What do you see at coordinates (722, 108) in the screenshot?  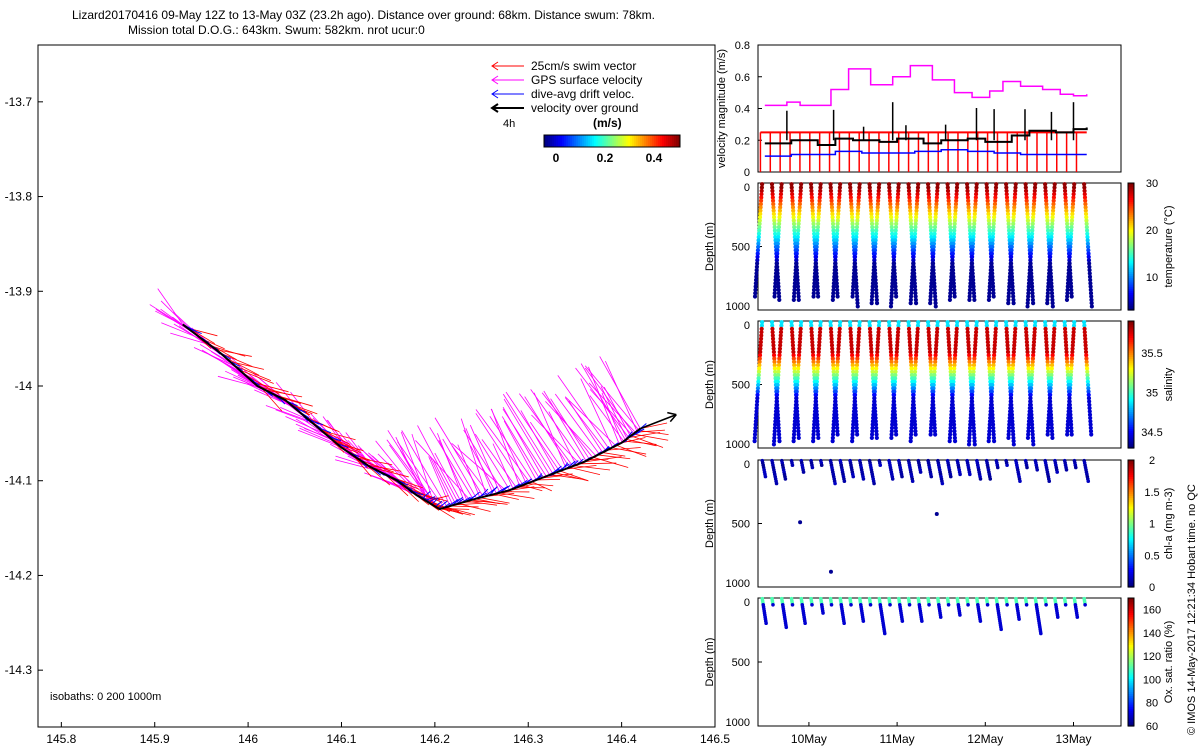 I see `vel-ylabel: velocity magnitude (m/s)` at bounding box center [722, 108].